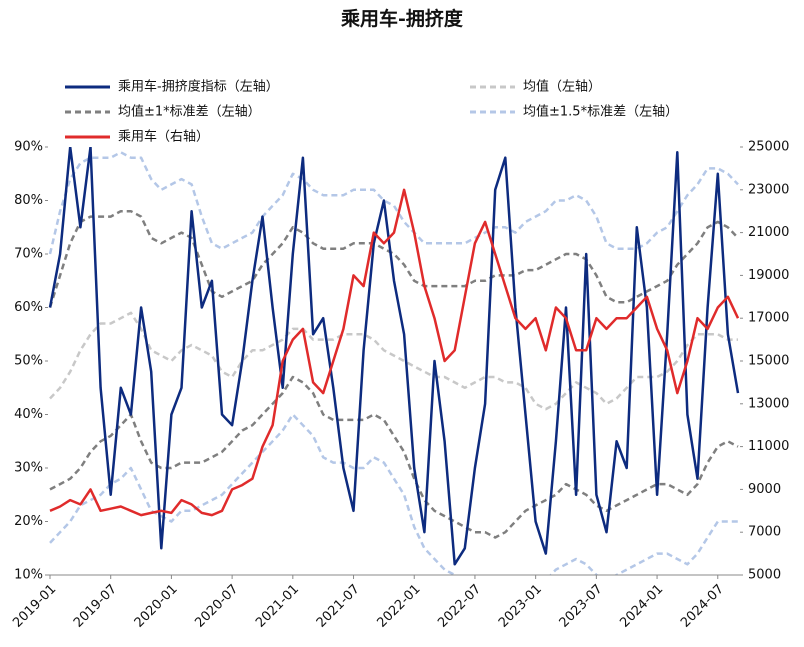 This screenshot has width=804, height=647. I want to click on x-tick-label: 2022-01, so click(399, 606).